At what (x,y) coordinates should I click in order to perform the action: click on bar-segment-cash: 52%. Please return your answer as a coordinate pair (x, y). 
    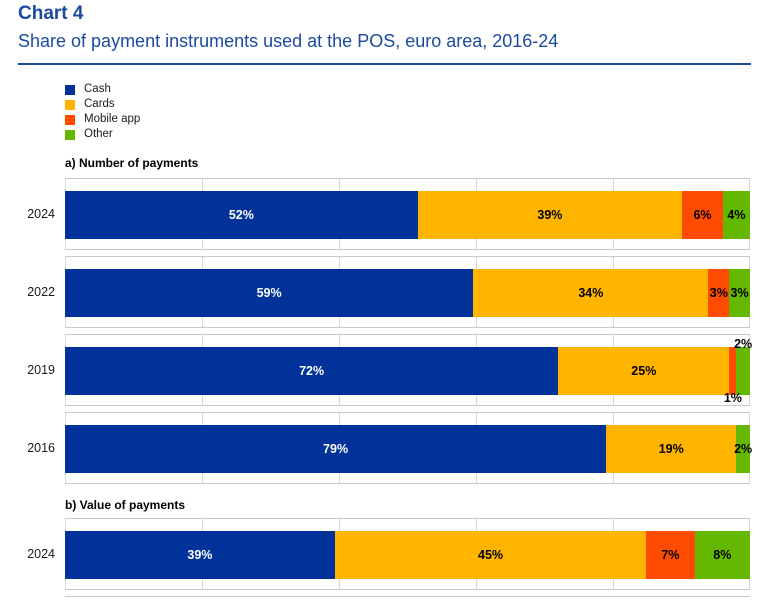
    Looking at the image, I should click on (241, 215).